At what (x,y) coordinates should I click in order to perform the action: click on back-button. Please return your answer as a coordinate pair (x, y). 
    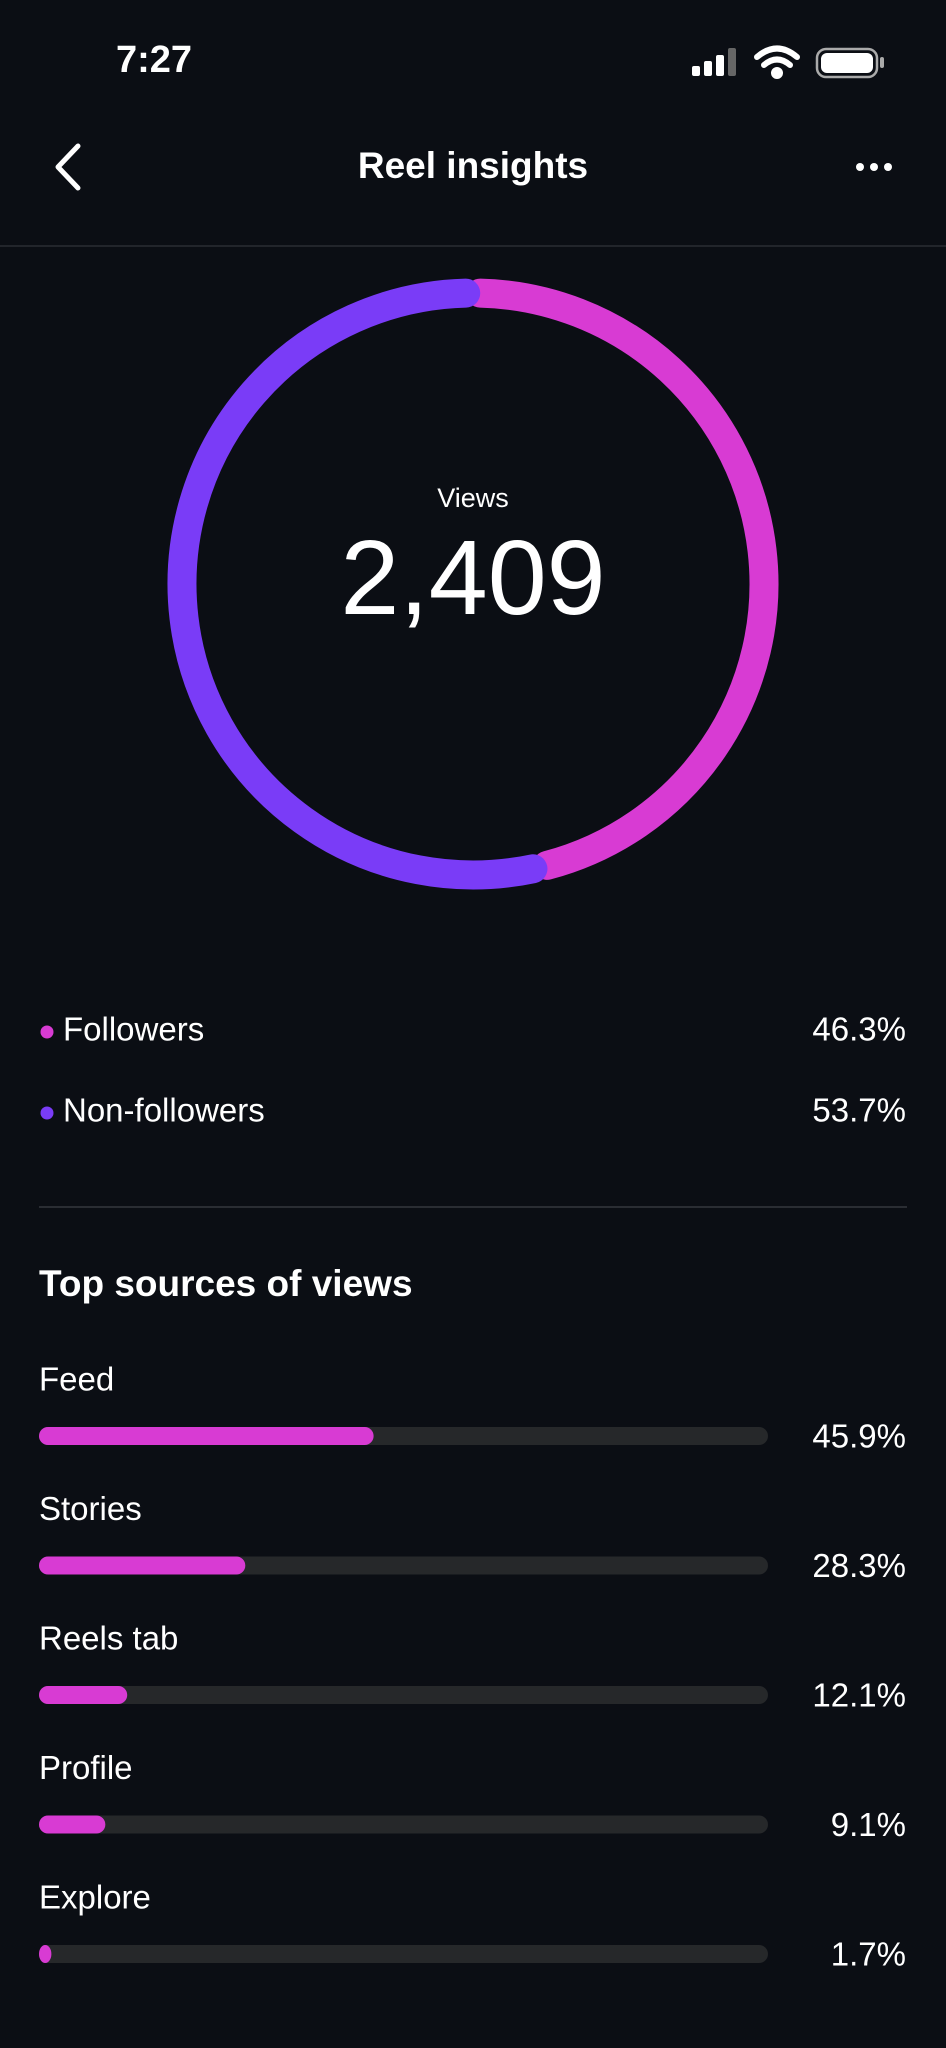
    Looking at the image, I should click on (68, 167).